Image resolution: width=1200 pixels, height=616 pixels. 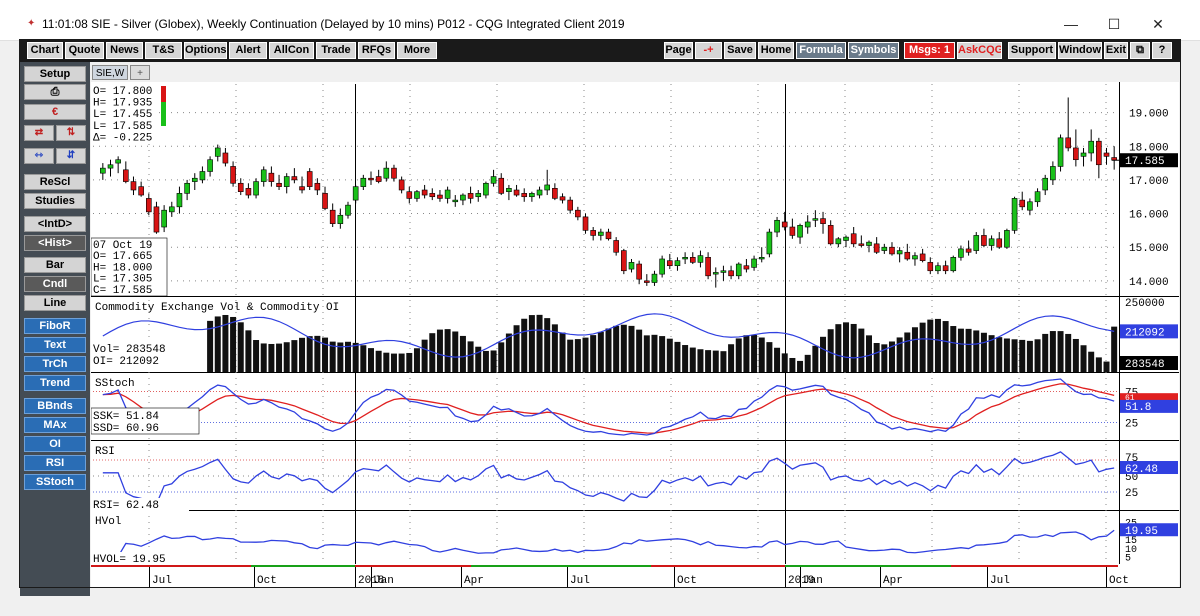 I want to click on rsi-button: RSI, so click(x=55, y=463).